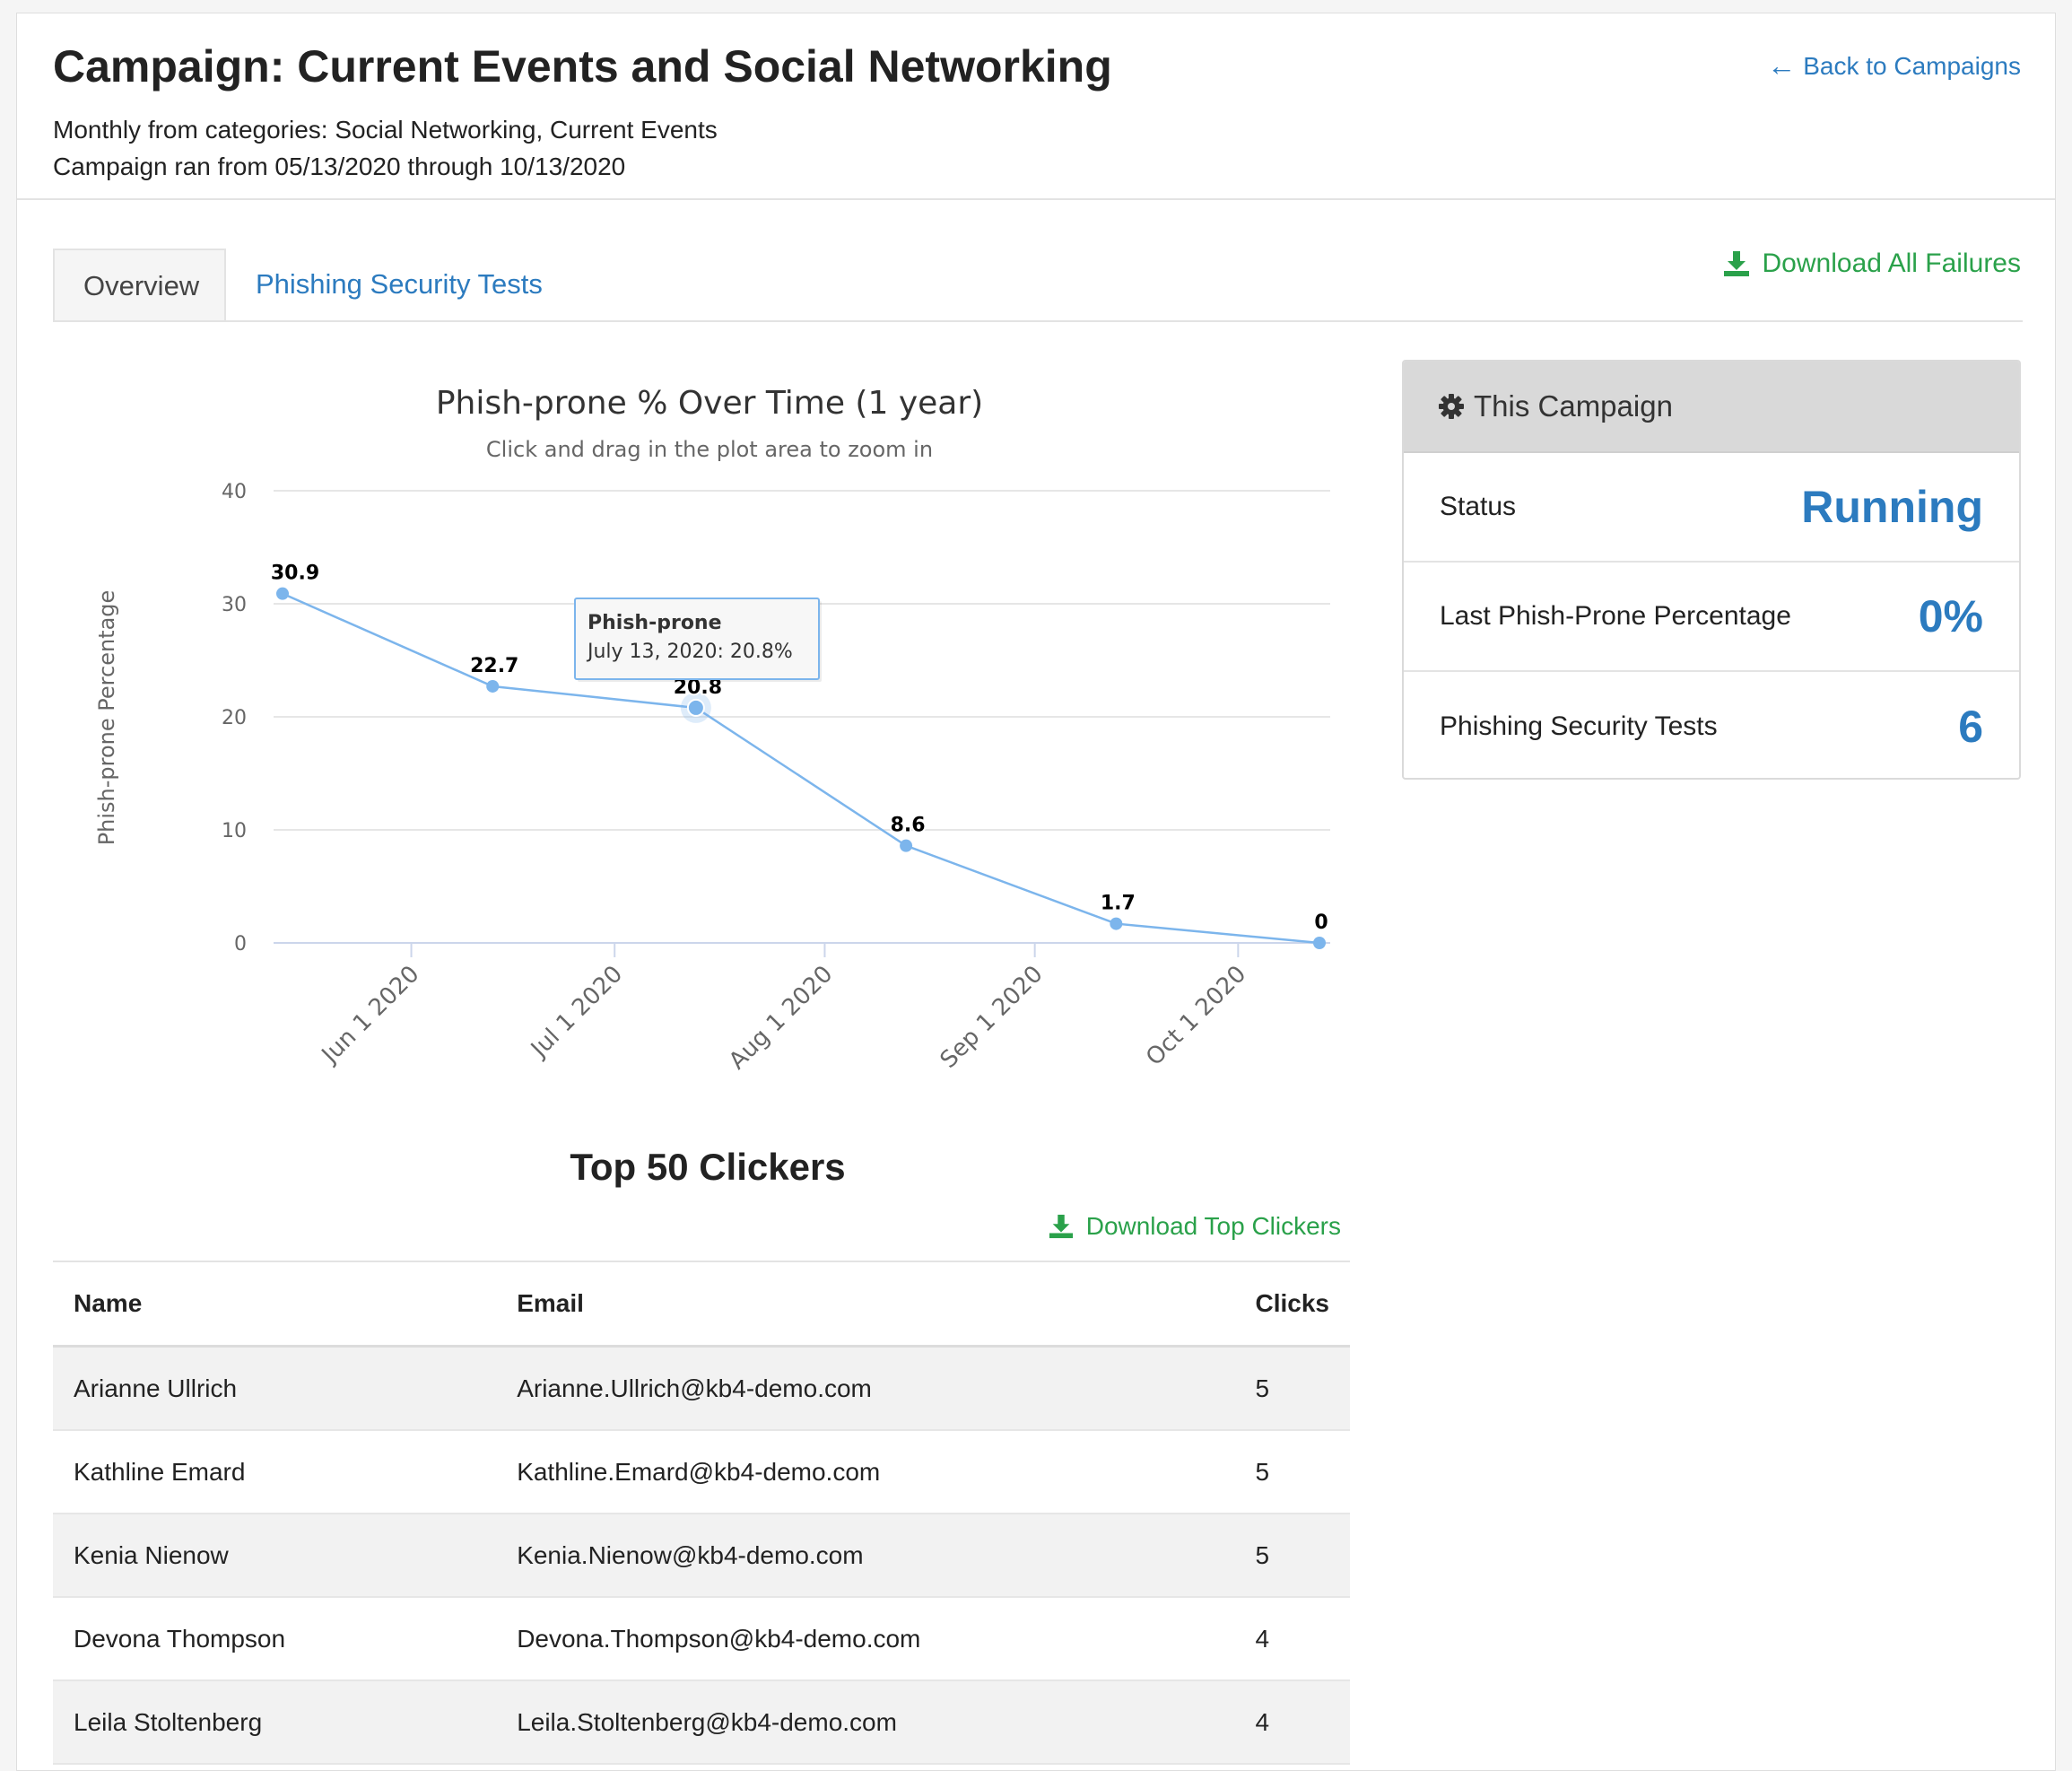 The image size is (2072, 1771). Describe the element at coordinates (781, 1018) in the screenshot. I see `x-tick-label: Aug 1 2020` at that location.